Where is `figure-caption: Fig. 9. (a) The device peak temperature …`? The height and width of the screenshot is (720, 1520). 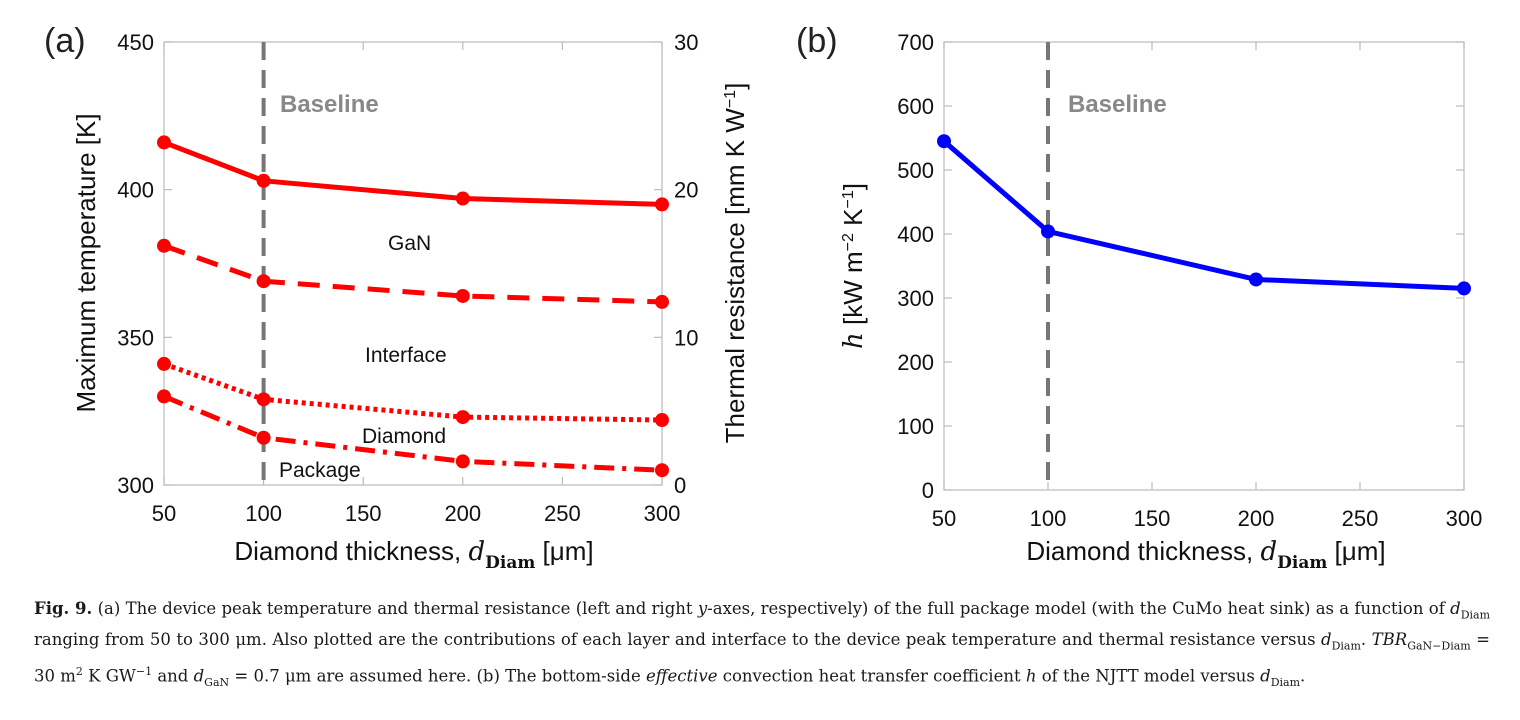 figure-caption: Fig. 9. (a) The device peak temperature … is located at coordinates (762, 644).